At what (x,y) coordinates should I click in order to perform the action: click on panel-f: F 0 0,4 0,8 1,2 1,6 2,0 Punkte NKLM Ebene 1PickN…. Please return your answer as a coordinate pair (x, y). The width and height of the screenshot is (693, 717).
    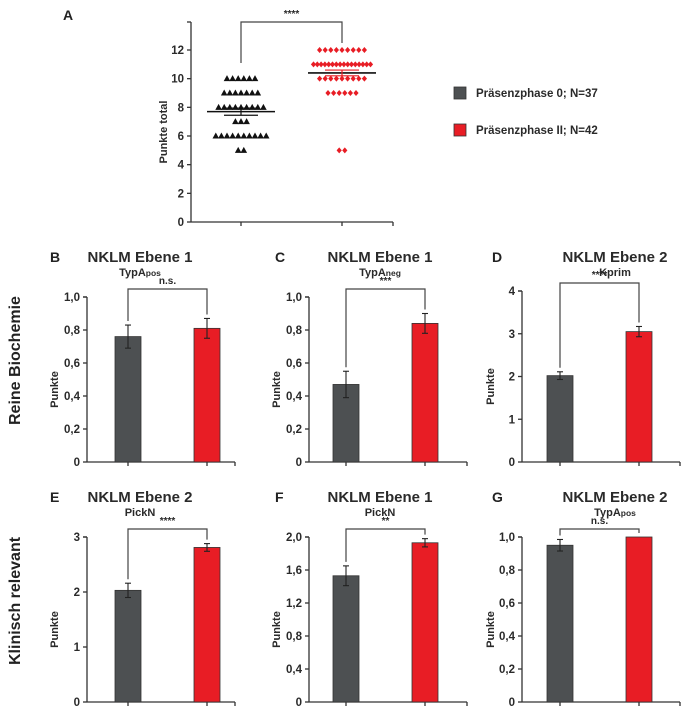
    Looking at the image, I should click on (369, 599).